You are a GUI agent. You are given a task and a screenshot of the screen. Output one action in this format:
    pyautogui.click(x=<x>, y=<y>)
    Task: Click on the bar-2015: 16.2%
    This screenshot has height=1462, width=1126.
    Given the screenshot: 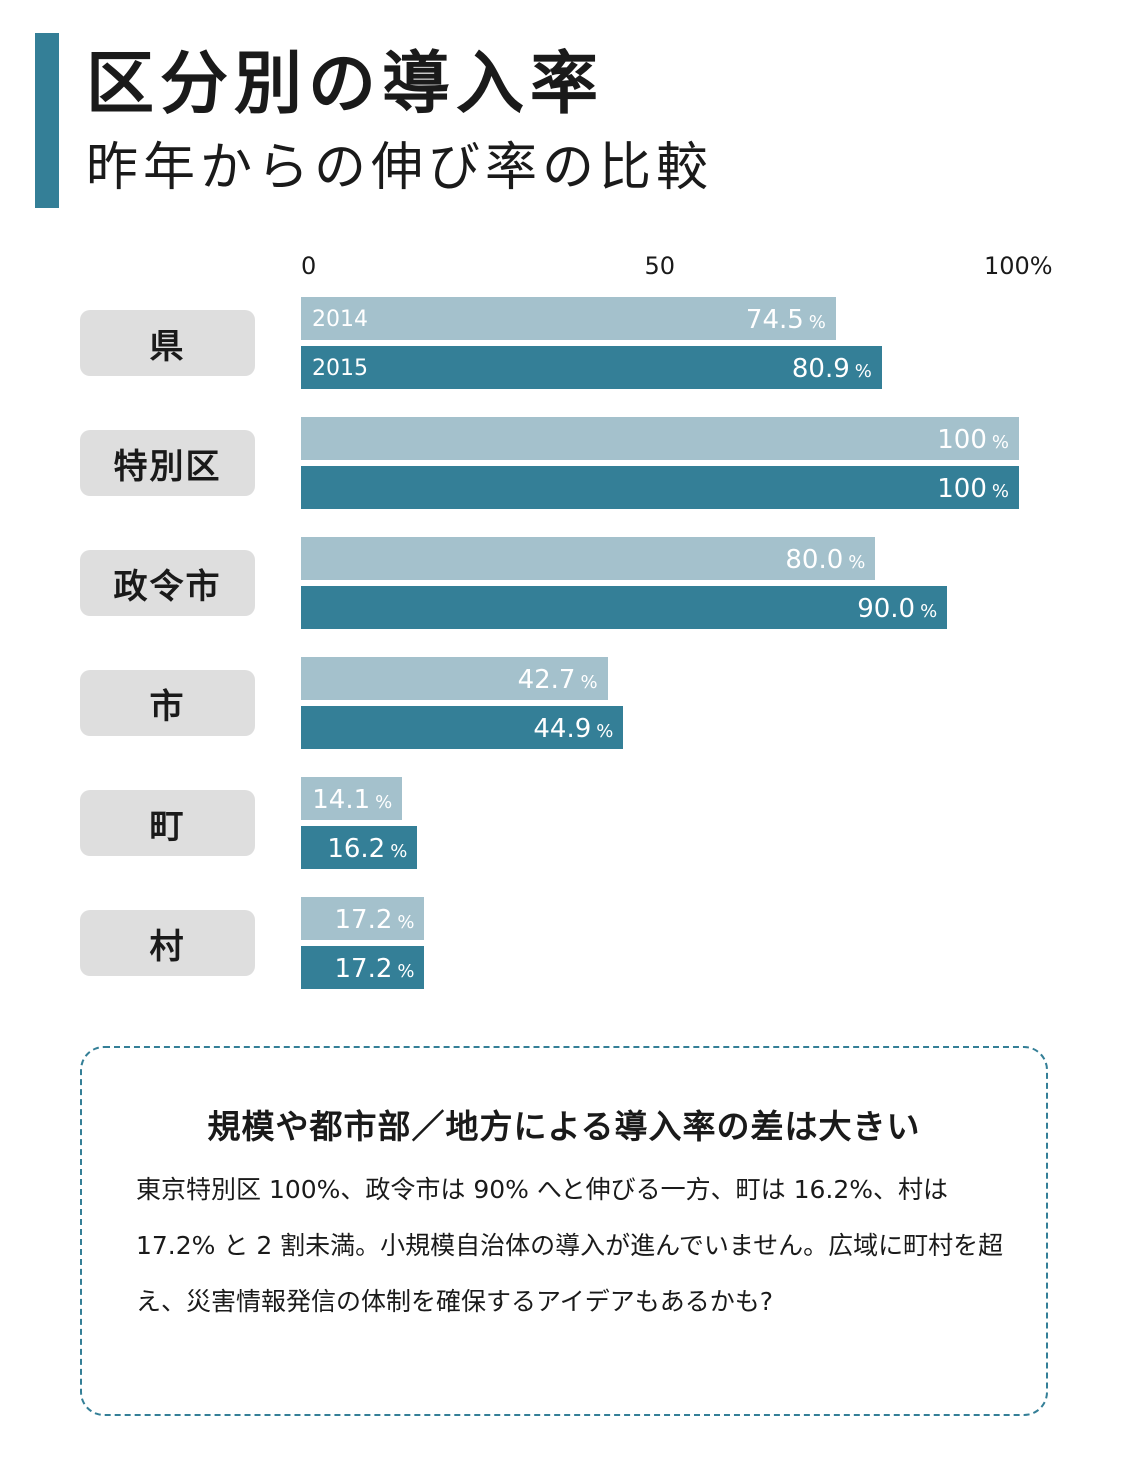 What is the action you would take?
    pyautogui.click(x=359, y=847)
    